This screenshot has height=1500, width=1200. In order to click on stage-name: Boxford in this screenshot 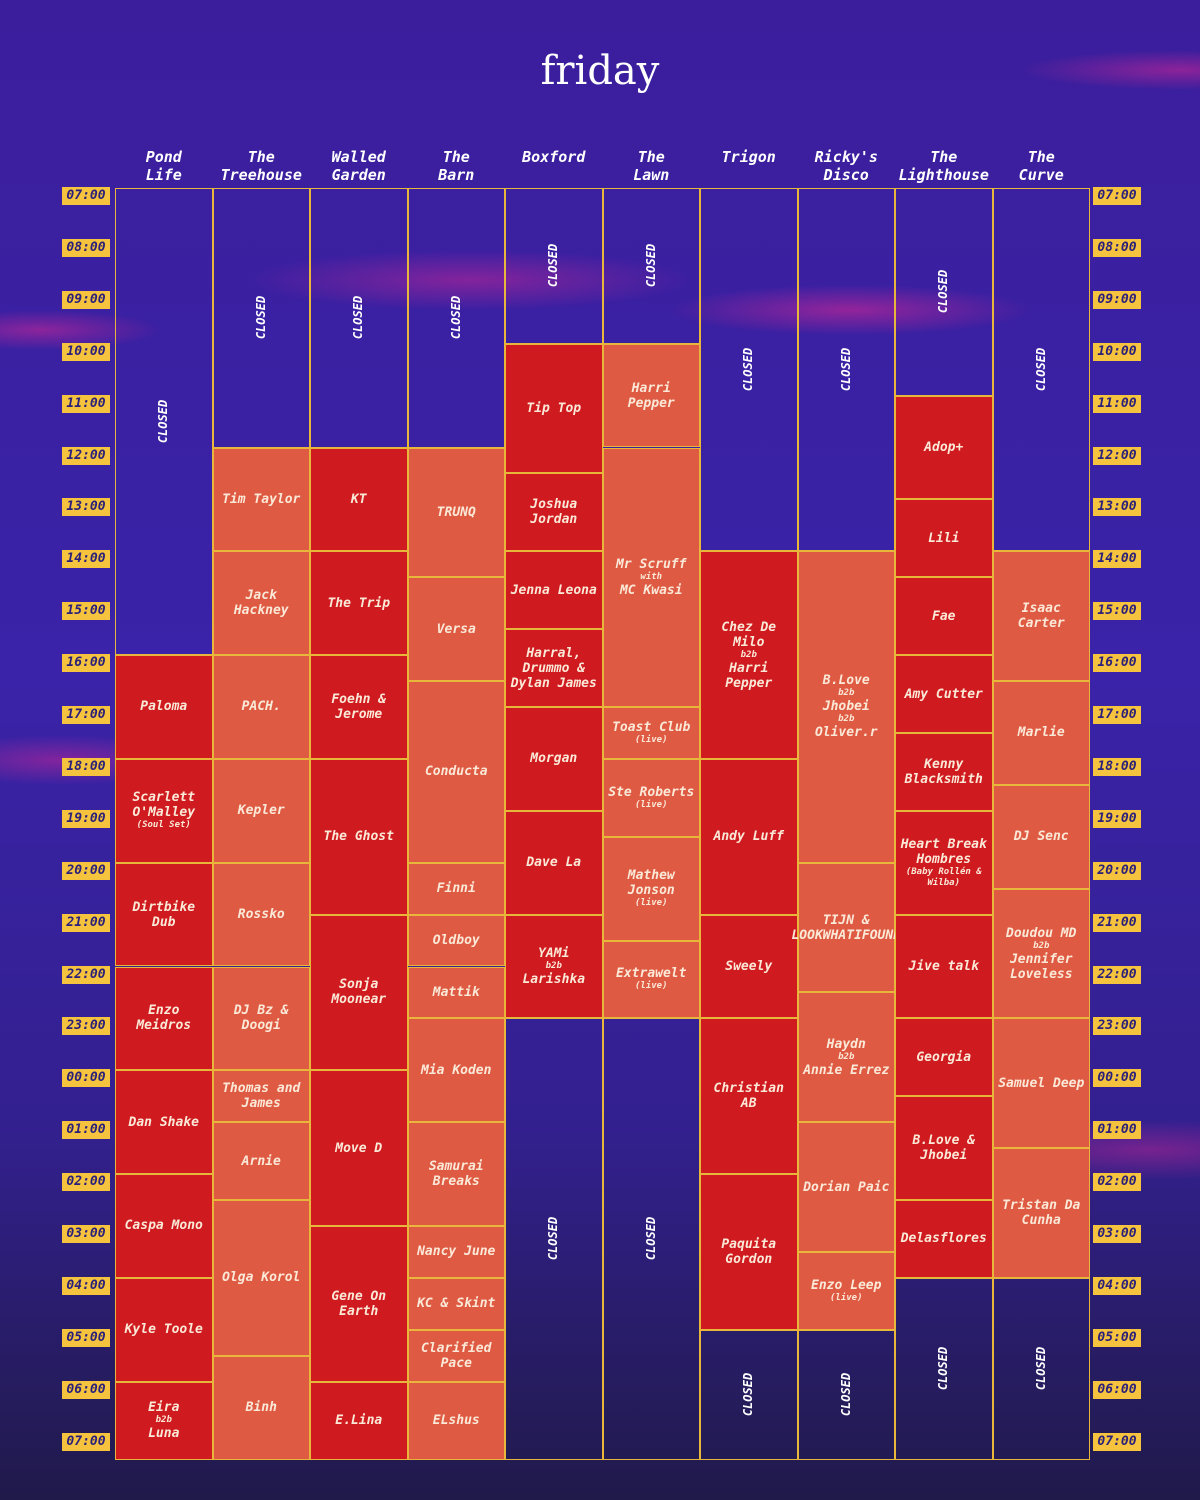, I will do `click(554, 157)`.